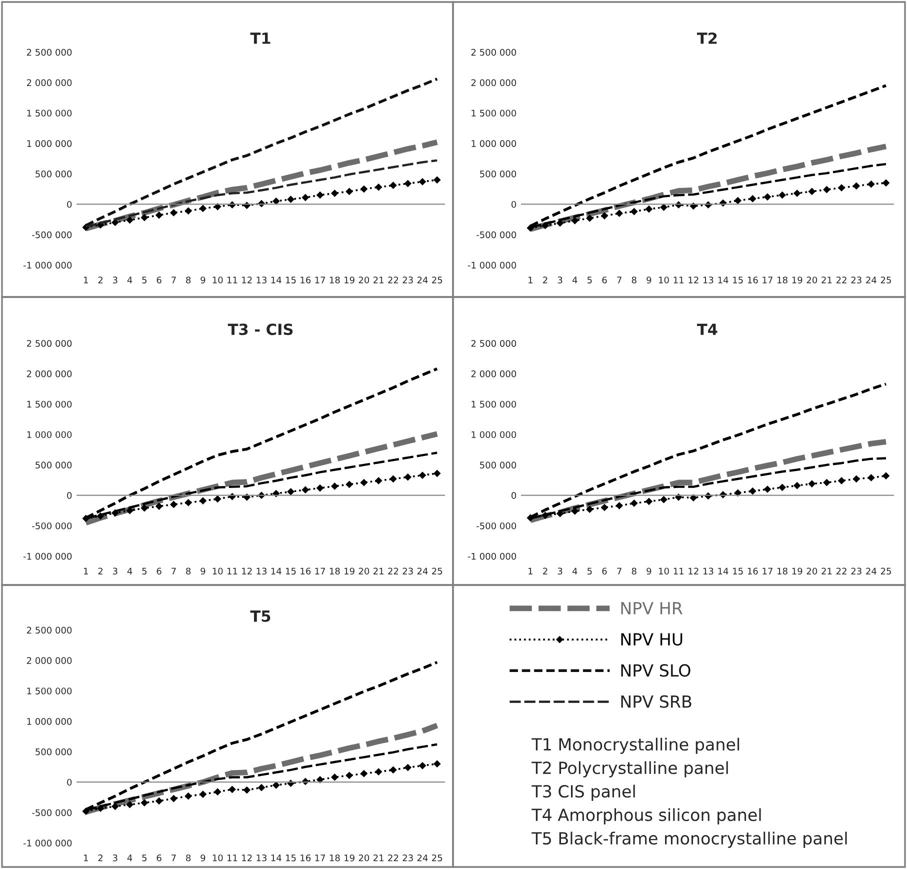 The width and height of the screenshot is (907, 869). Describe the element at coordinates (656, 701) in the screenshot. I see `text: NPV SRB` at that location.